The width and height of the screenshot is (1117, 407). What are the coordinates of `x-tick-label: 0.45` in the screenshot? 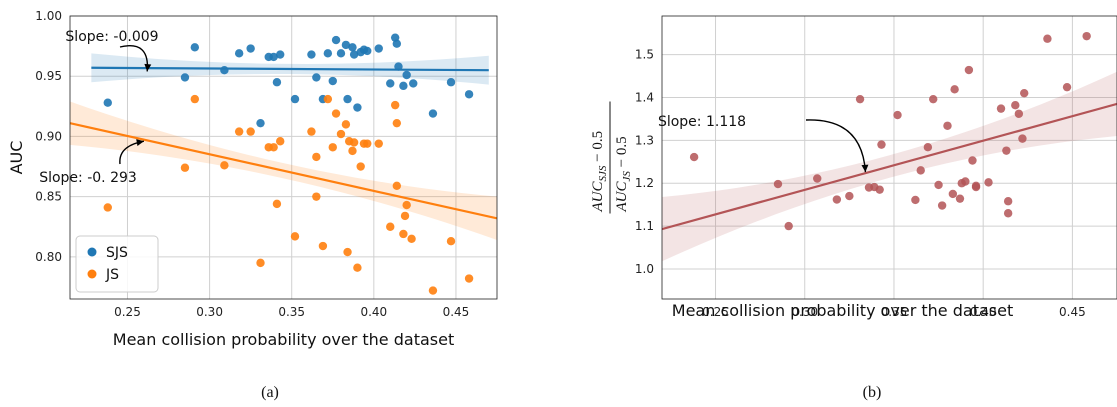 It's located at (1072, 312).